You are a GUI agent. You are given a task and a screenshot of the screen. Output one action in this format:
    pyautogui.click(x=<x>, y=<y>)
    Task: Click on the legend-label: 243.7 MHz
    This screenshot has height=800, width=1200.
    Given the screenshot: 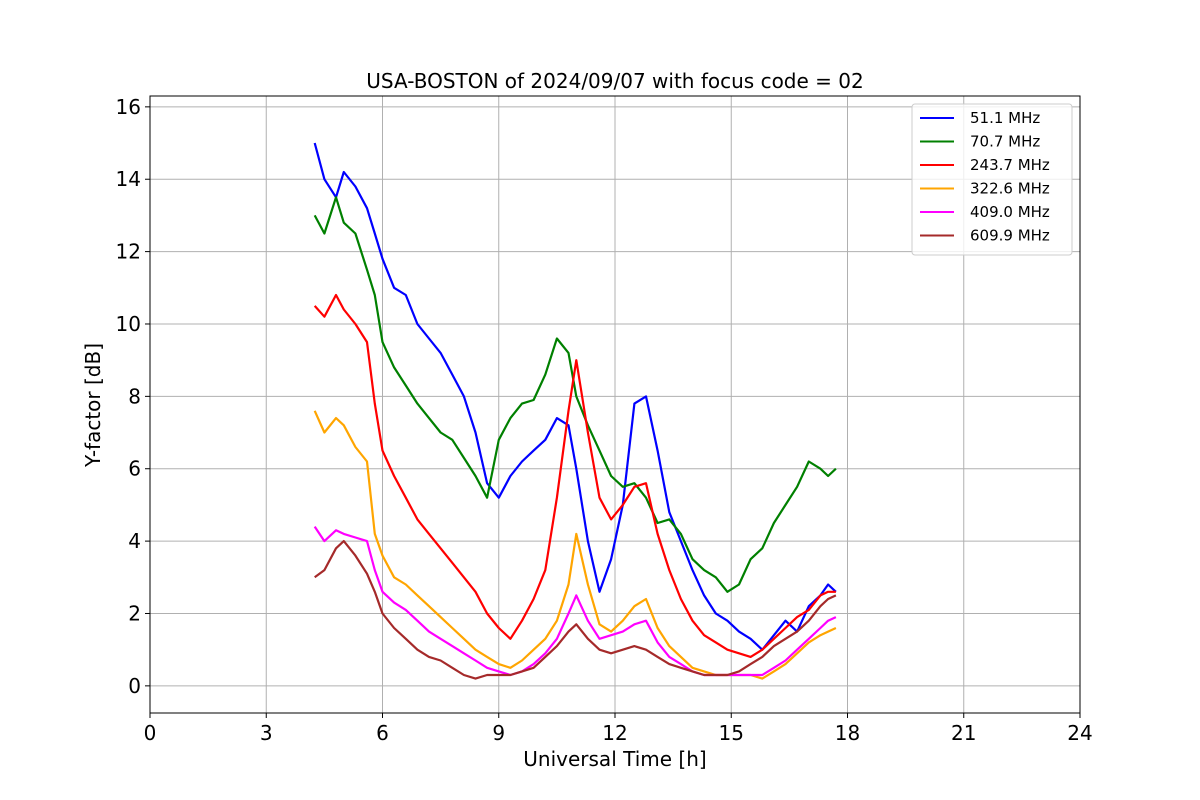 What is the action you would take?
    pyautogui.click(x=1010, y=165)
    